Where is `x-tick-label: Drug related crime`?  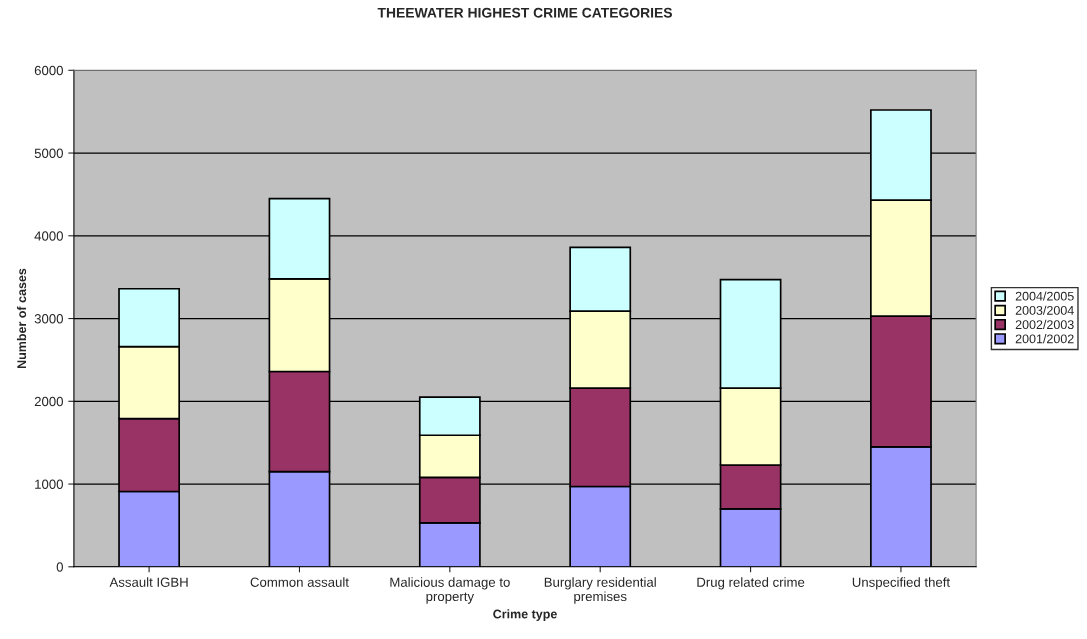 x-tick-label: Drug related crime is located at coordinates (751, 583).